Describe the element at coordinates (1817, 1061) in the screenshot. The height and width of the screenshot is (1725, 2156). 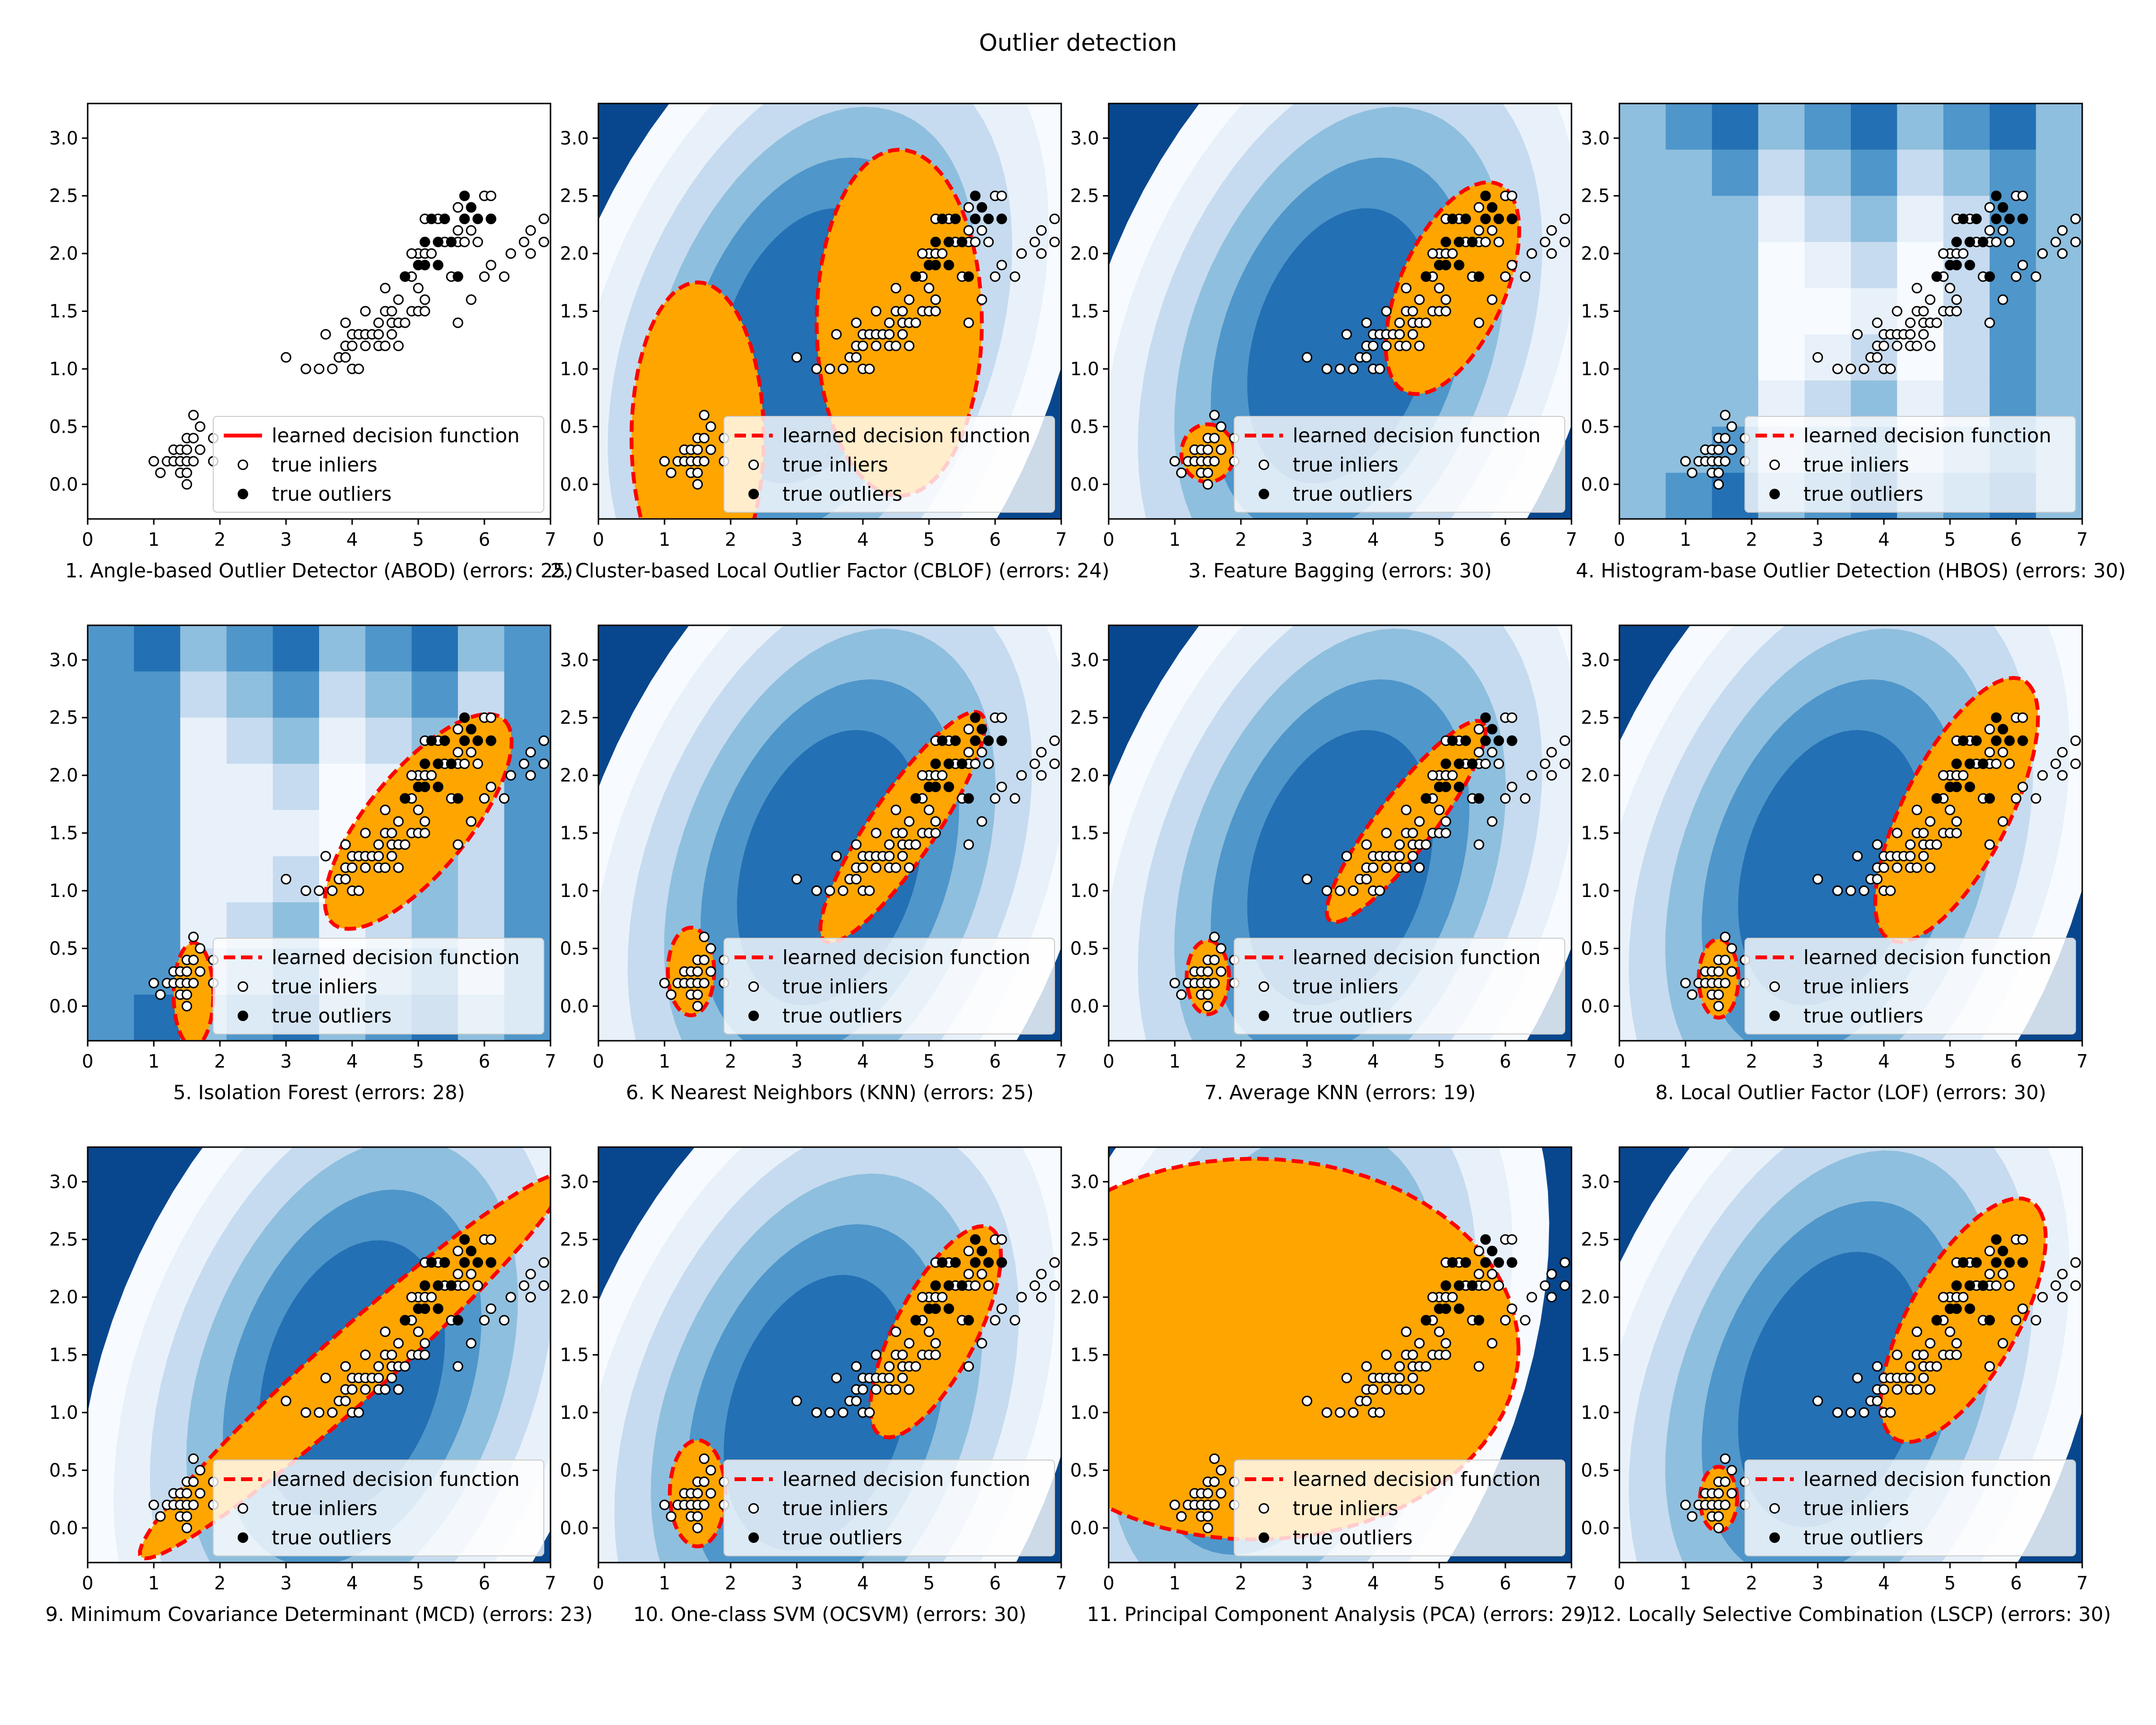
I see `x-tick-label: 3` at that location.